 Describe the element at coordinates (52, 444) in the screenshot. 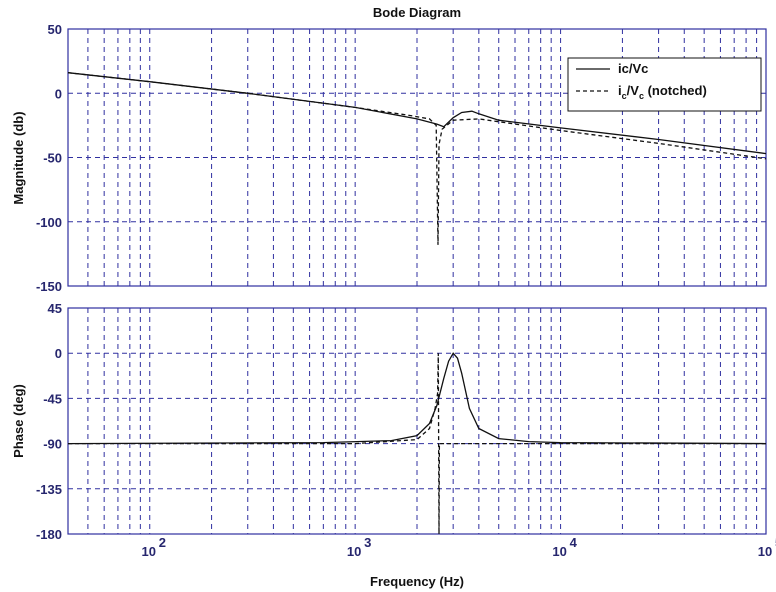

I see `phase-y-tick-label: -90` at that location.